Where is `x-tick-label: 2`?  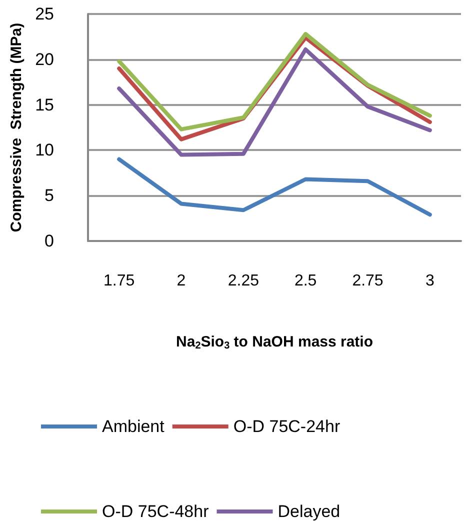
x-tick-label: 2 is located at coordinates (181, 281).